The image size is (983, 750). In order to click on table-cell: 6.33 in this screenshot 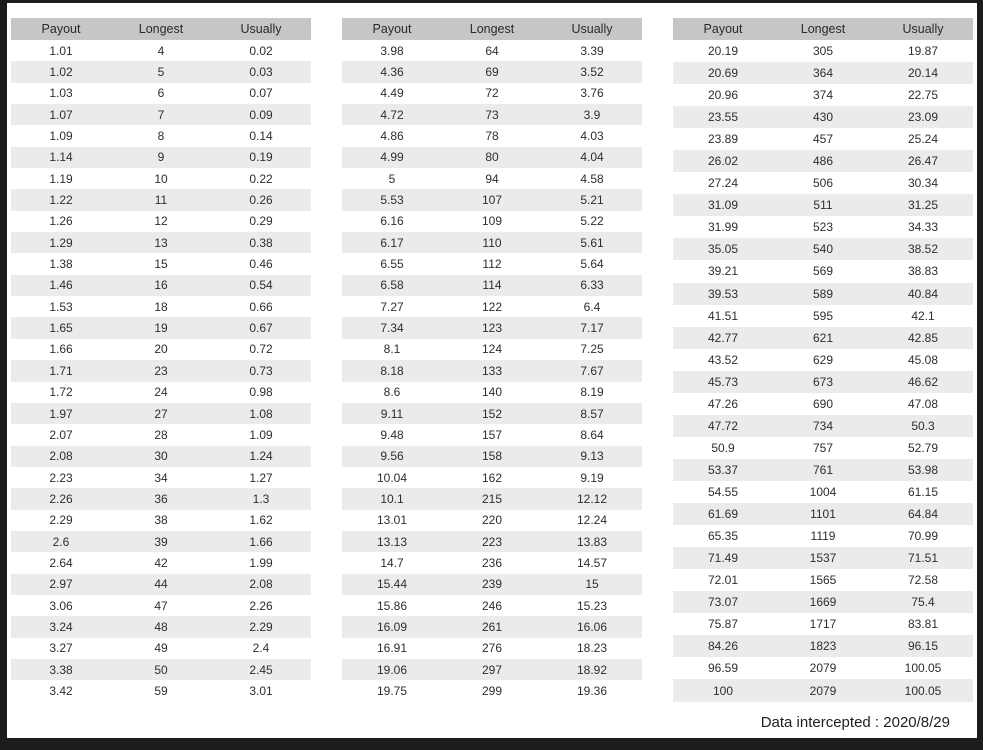, I will do `click(592, 285)`.